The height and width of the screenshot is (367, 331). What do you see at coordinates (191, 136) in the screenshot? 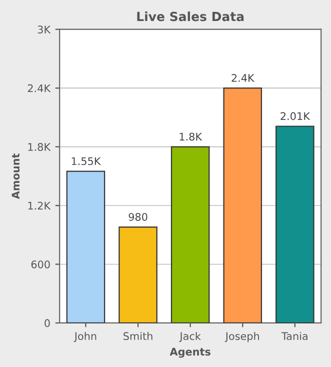
I see `data-label: 1.8K` at bounding box center [191, 136].